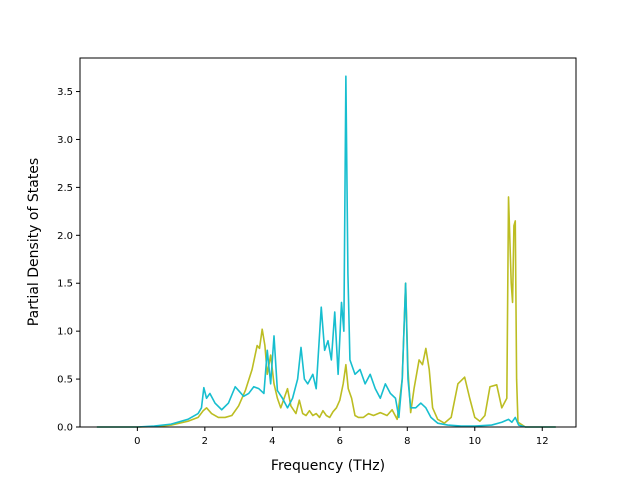 This screenshot has width=640, height=480. I want to click on x-tick-label: 10, so click(474, 441).